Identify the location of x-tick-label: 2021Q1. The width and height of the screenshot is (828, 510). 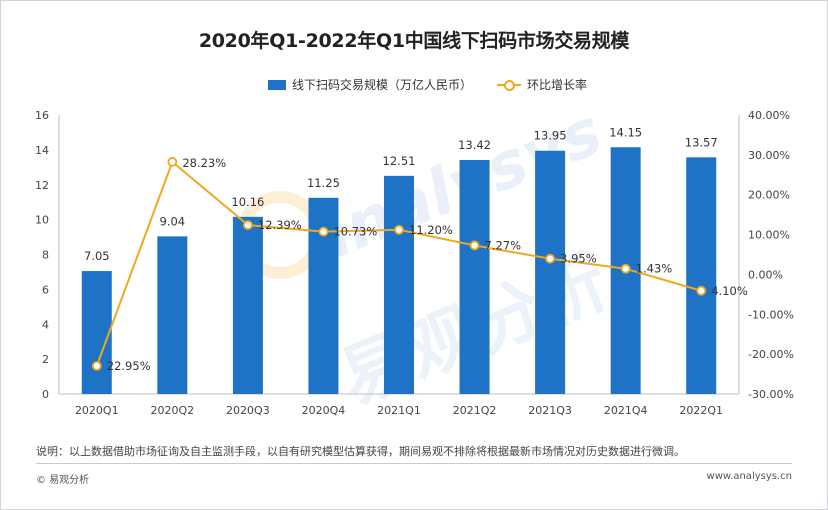
(399, 410).